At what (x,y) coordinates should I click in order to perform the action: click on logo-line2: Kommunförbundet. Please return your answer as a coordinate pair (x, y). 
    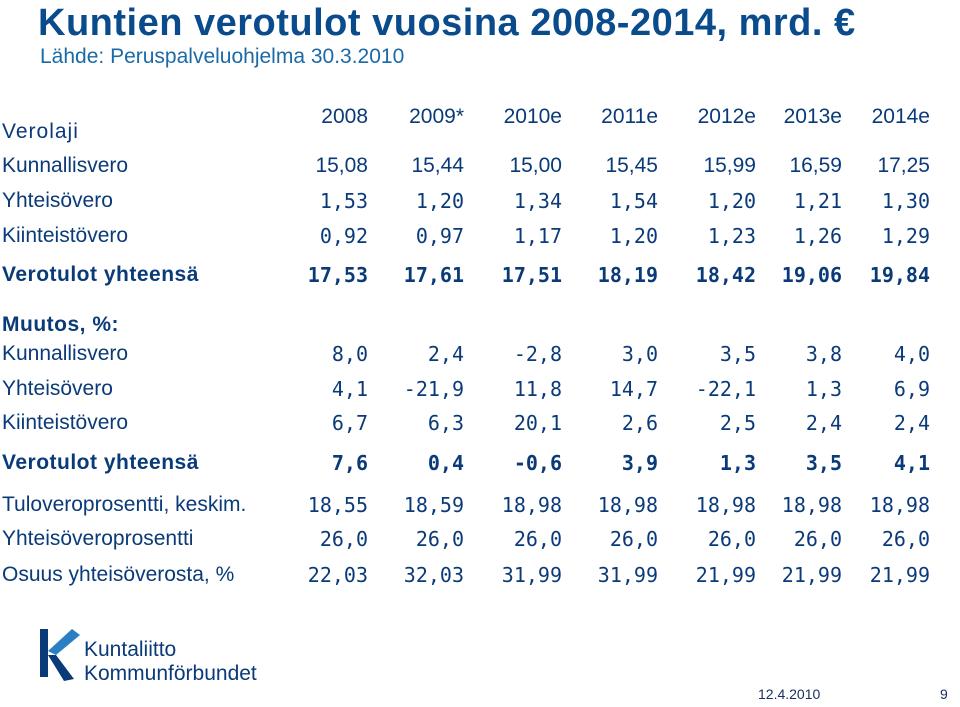
    Looking at the image, I should click on (170, 673).